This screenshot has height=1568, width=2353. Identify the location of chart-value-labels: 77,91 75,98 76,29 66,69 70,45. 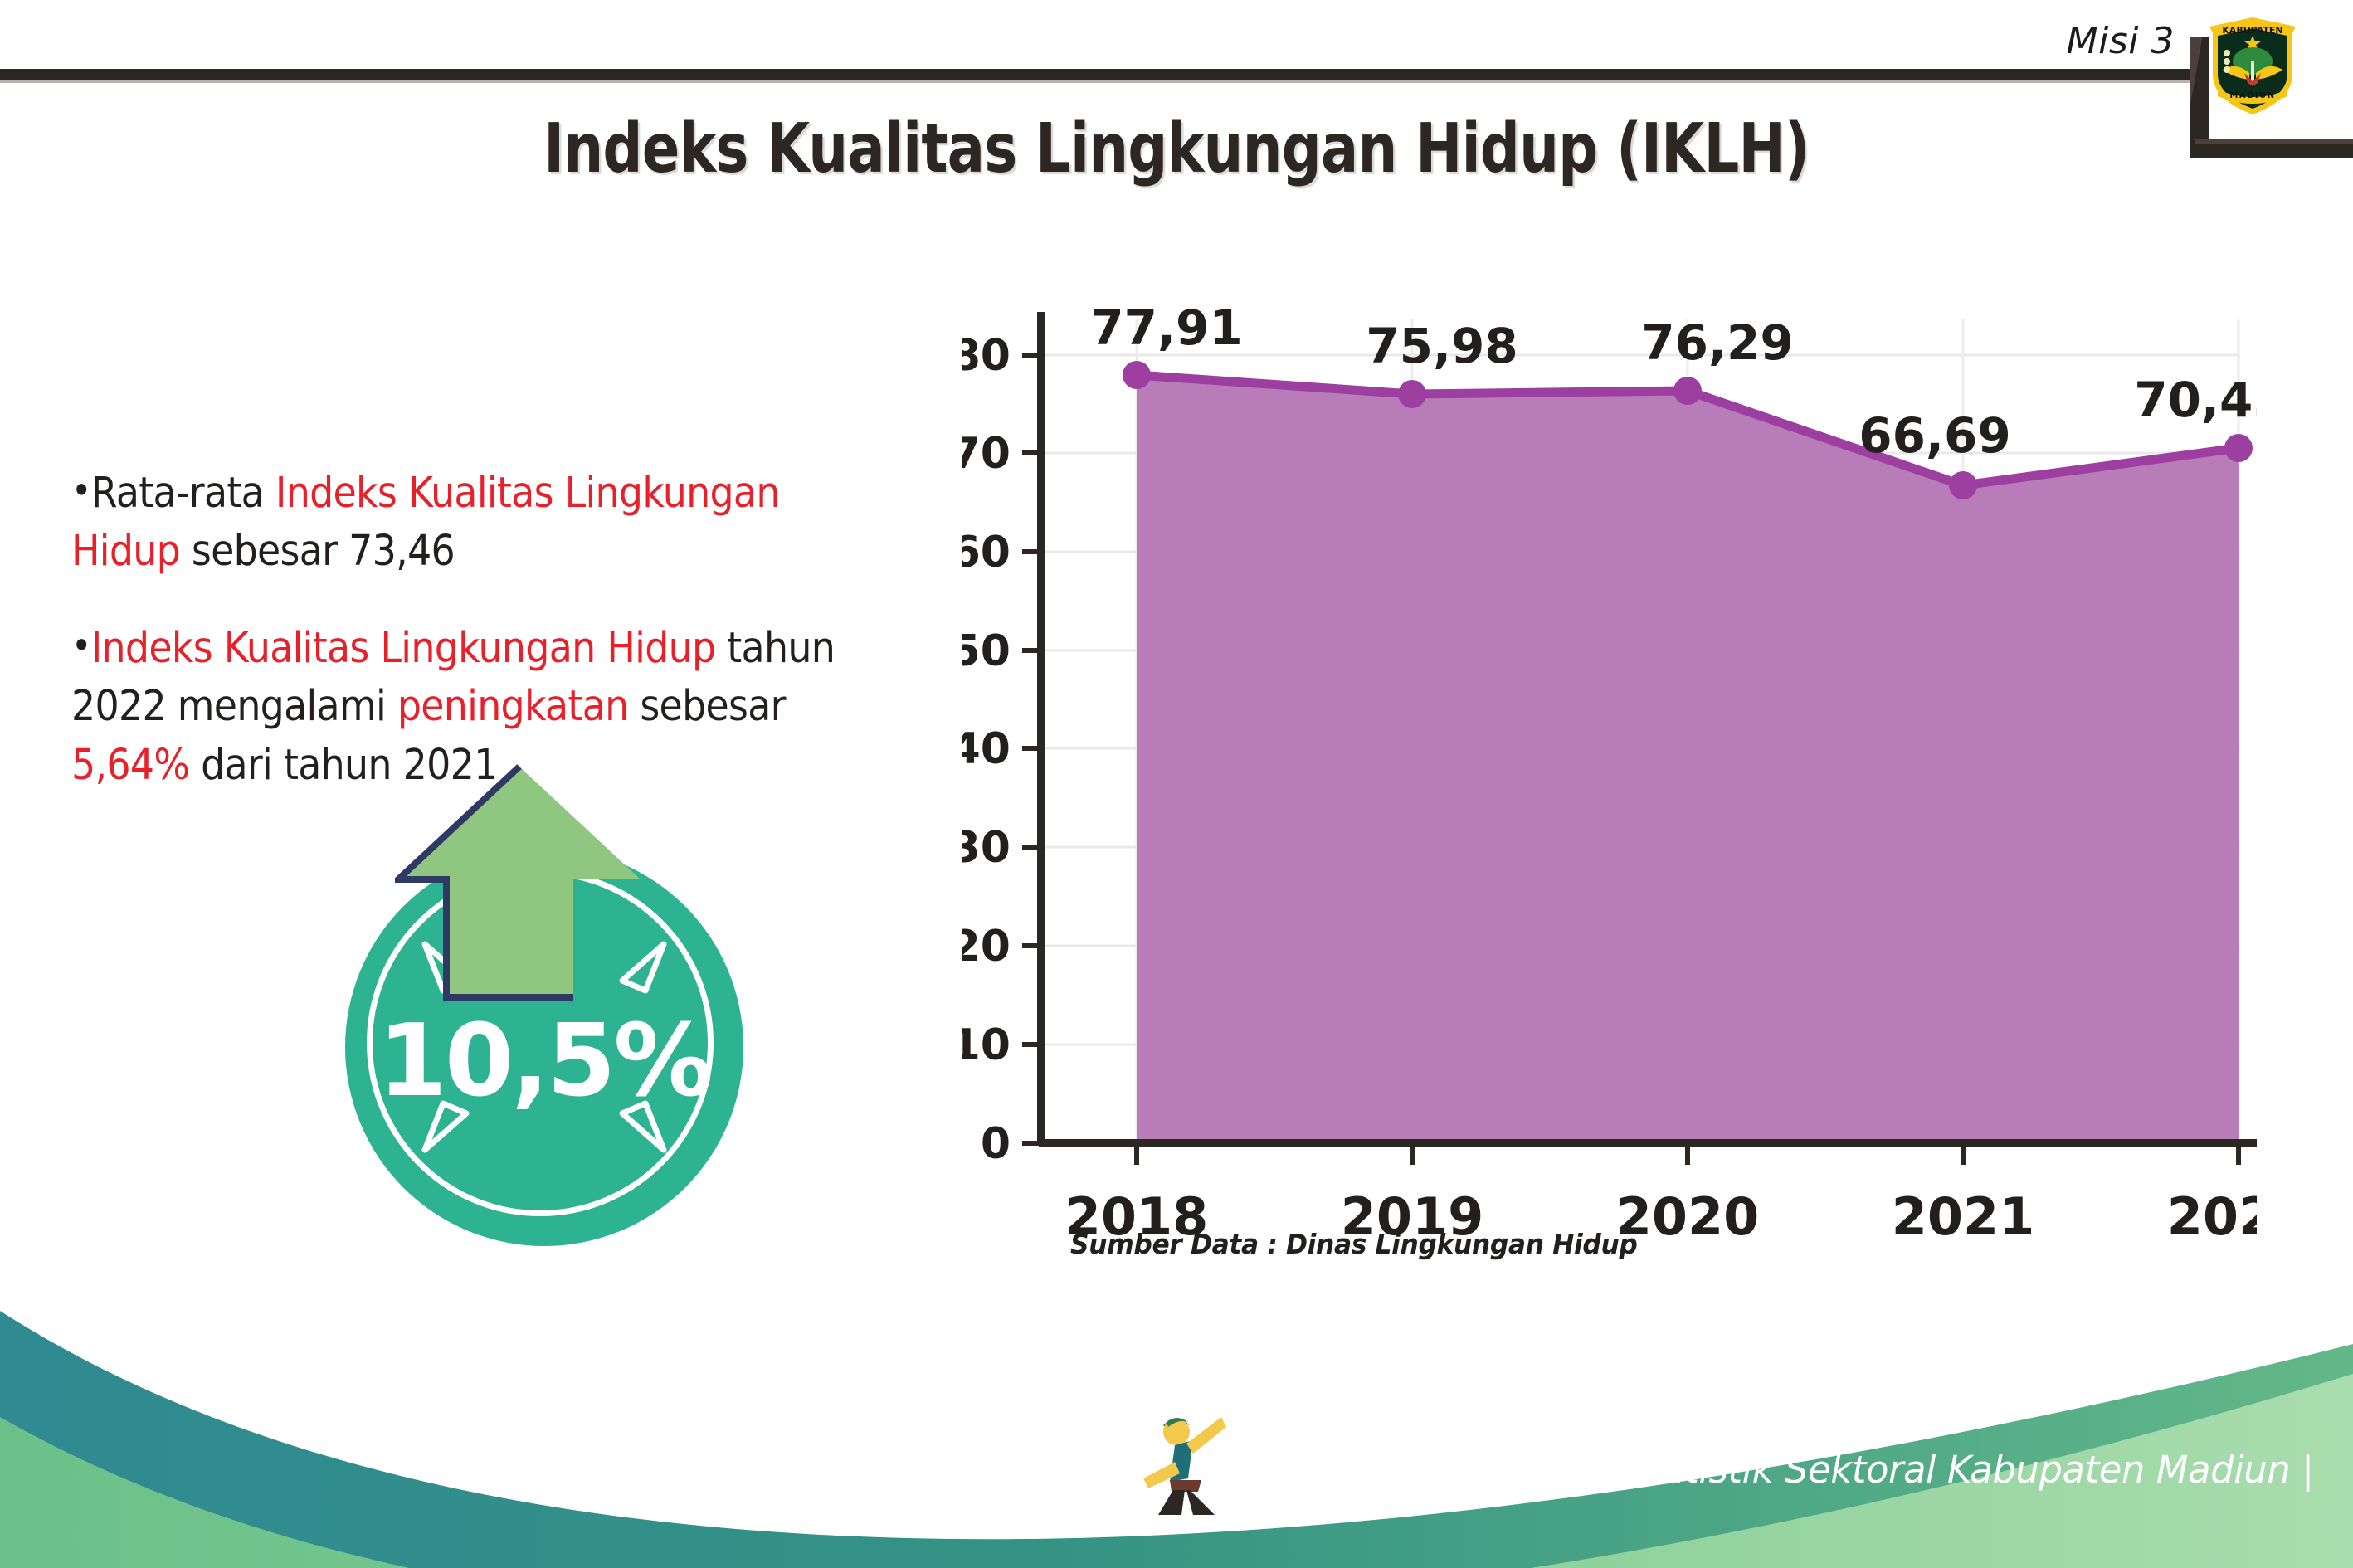
(1673, 381).